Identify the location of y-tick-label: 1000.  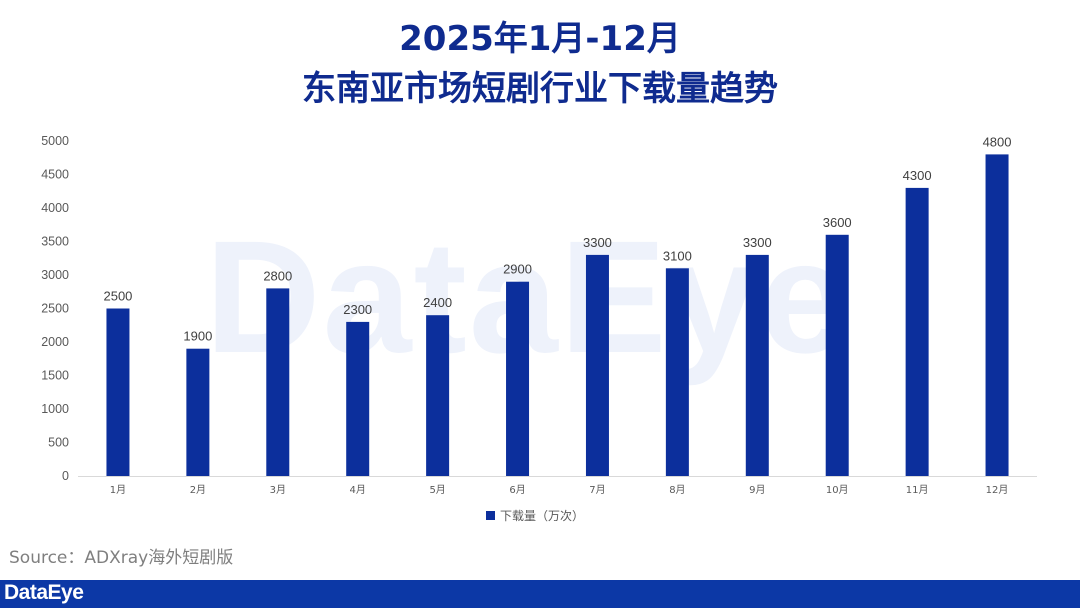
(55, 409).